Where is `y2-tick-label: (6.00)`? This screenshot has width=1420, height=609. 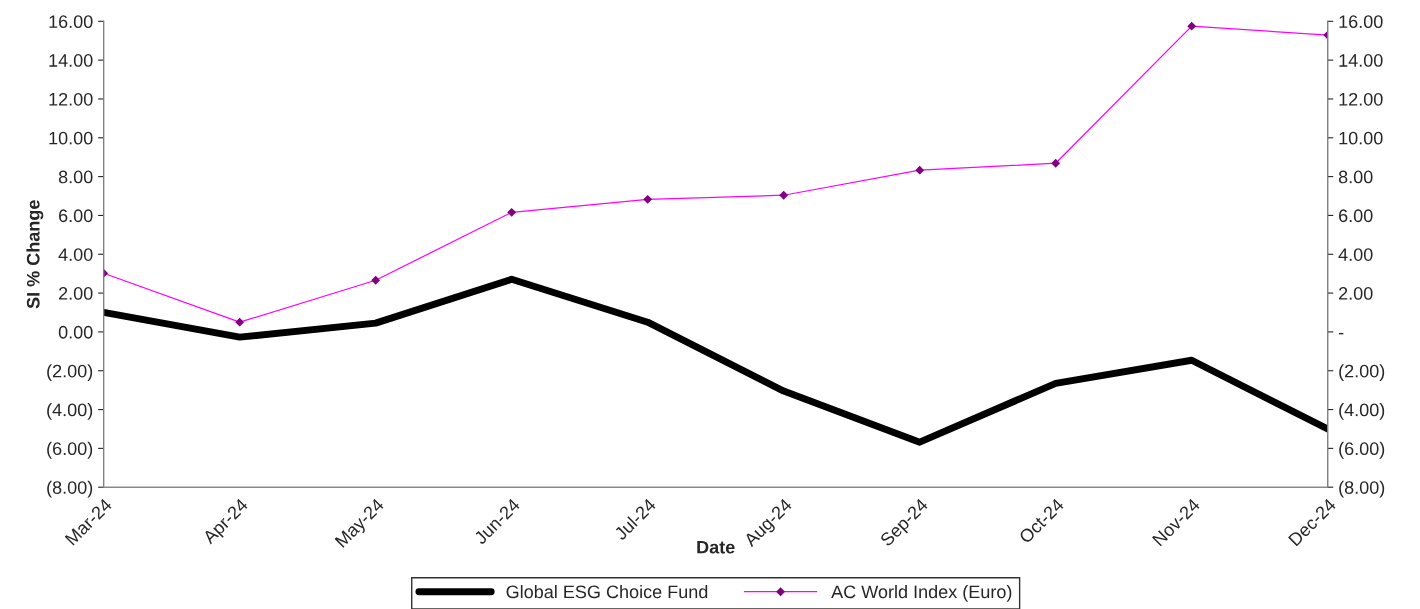 y2-tick-label: (6.00) is located at coordinates (1362, 450).